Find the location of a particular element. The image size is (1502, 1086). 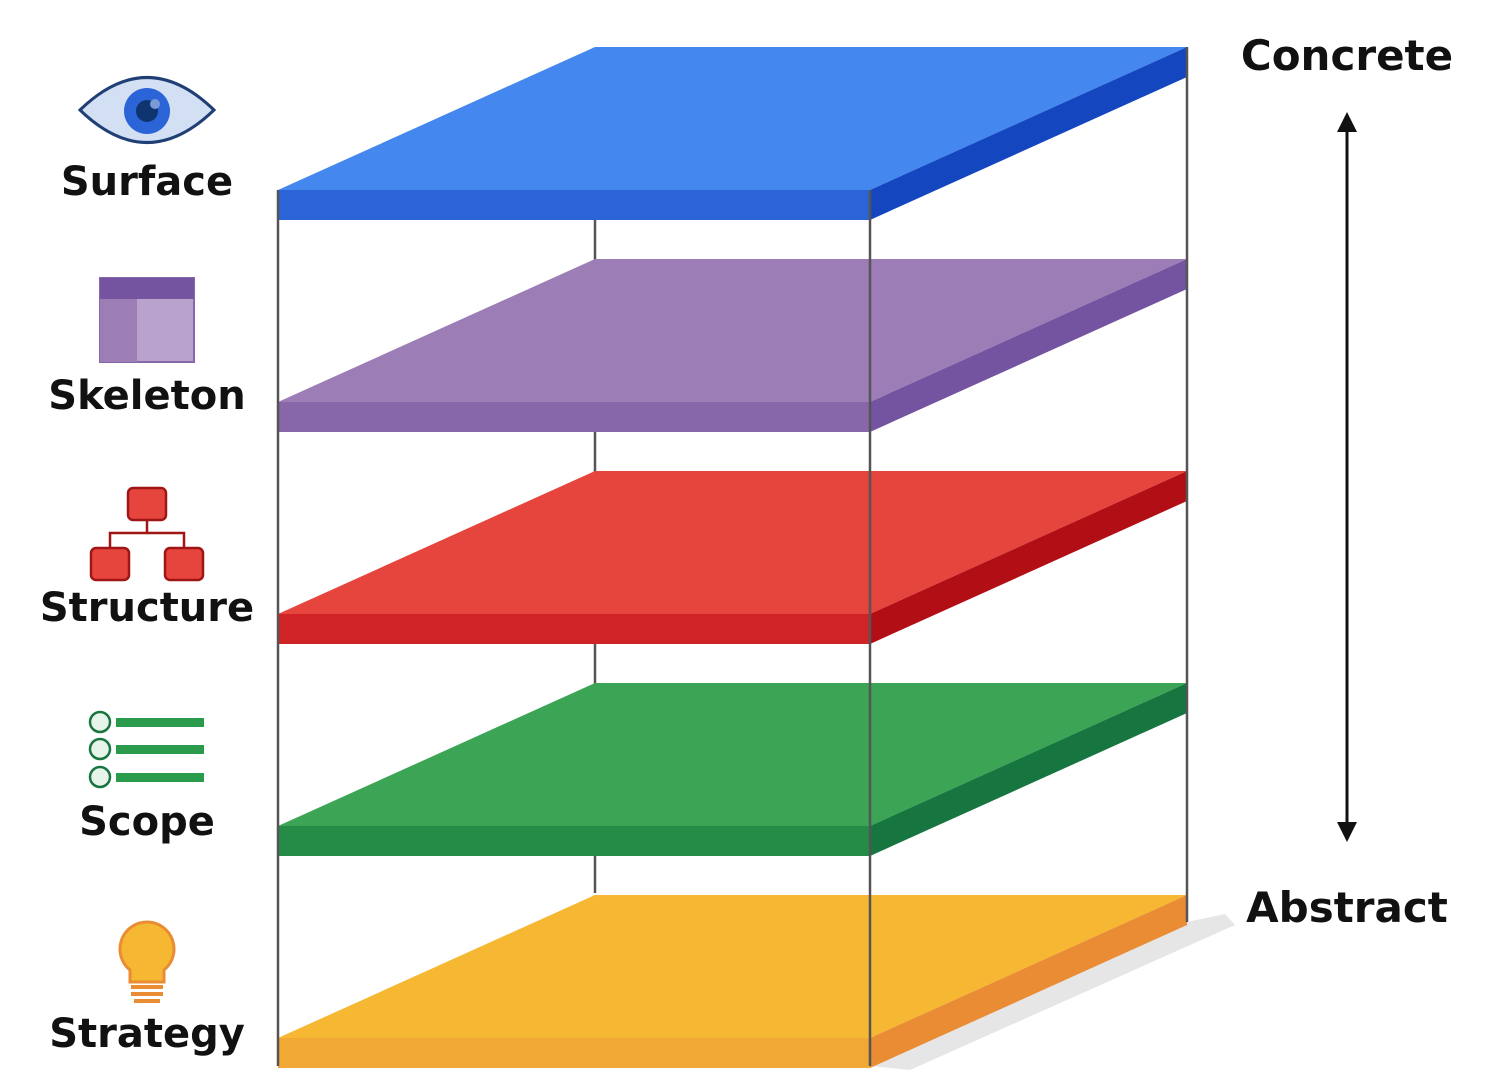

layer-label-skeleton: Skeleton is located at coordinates (146, 396).